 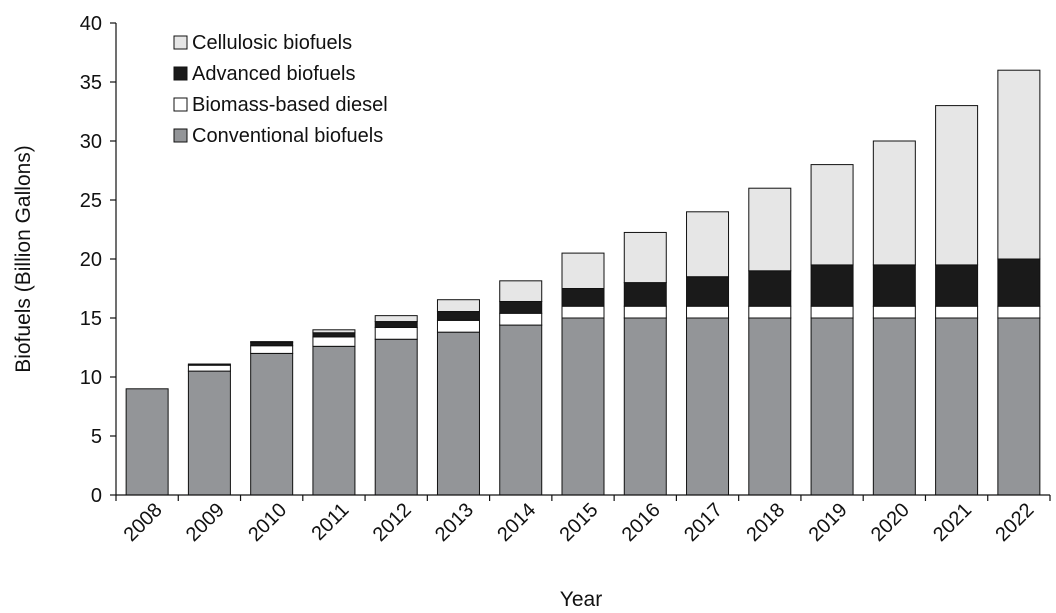 I want to click on y-tick-label-35: 35, so click(x=91, y=83).